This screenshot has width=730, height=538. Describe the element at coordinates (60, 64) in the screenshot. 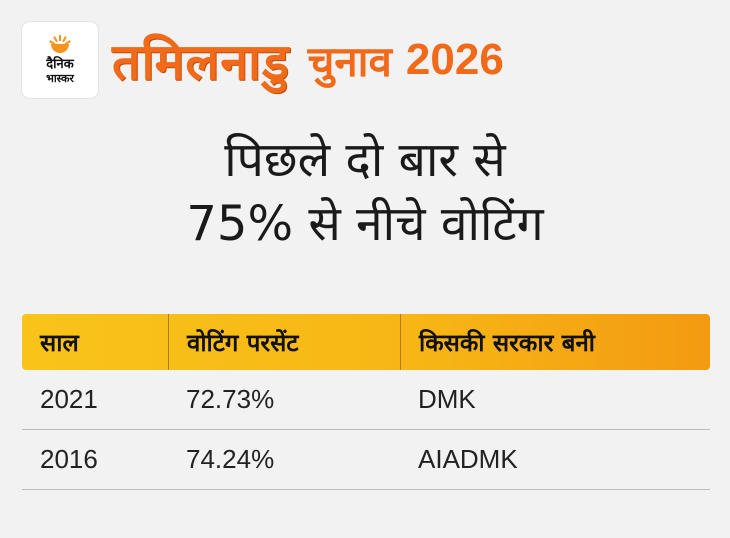

I see `logo-text-line1: दैनिक` at that location.